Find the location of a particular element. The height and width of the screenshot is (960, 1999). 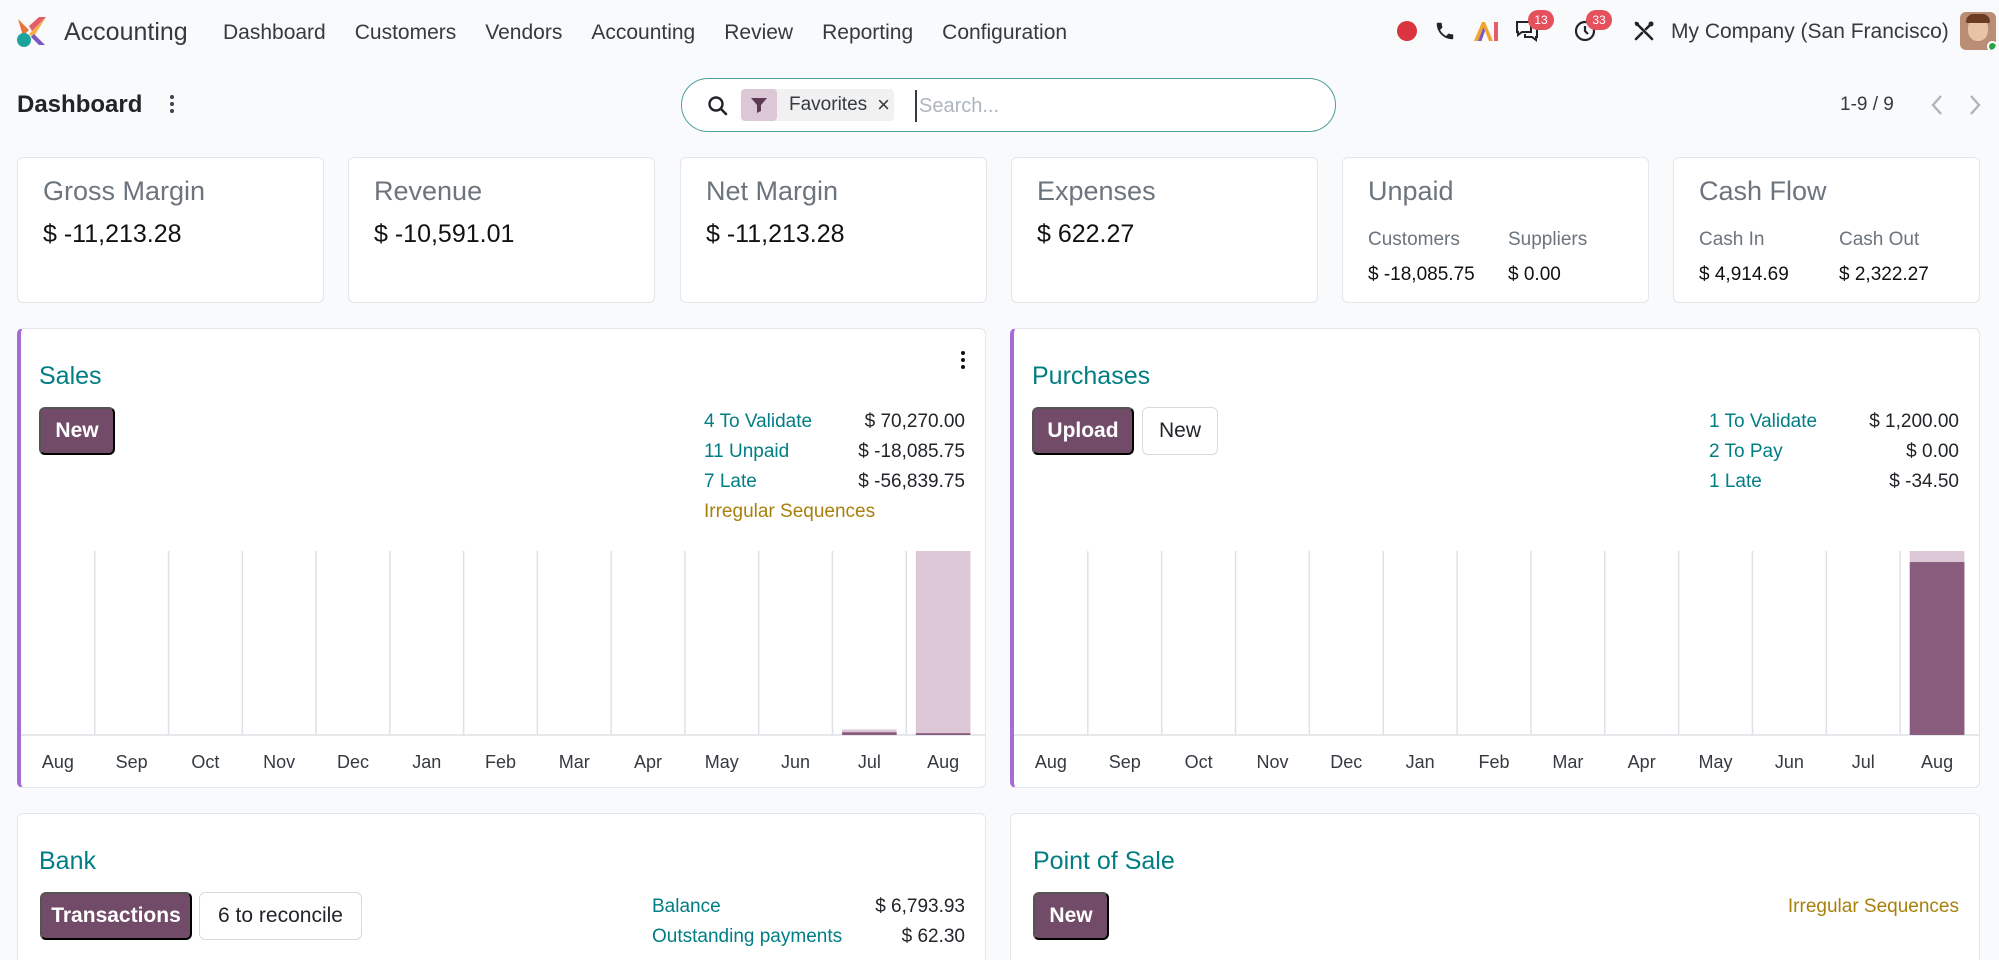

activities-badge: 33 is located at coordinates (1599, 20).